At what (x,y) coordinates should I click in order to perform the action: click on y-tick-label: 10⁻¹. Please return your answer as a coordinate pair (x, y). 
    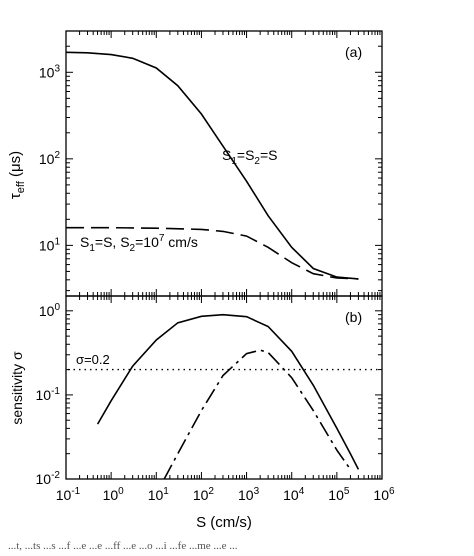
    Looking at the image, I should click on (48, 394).